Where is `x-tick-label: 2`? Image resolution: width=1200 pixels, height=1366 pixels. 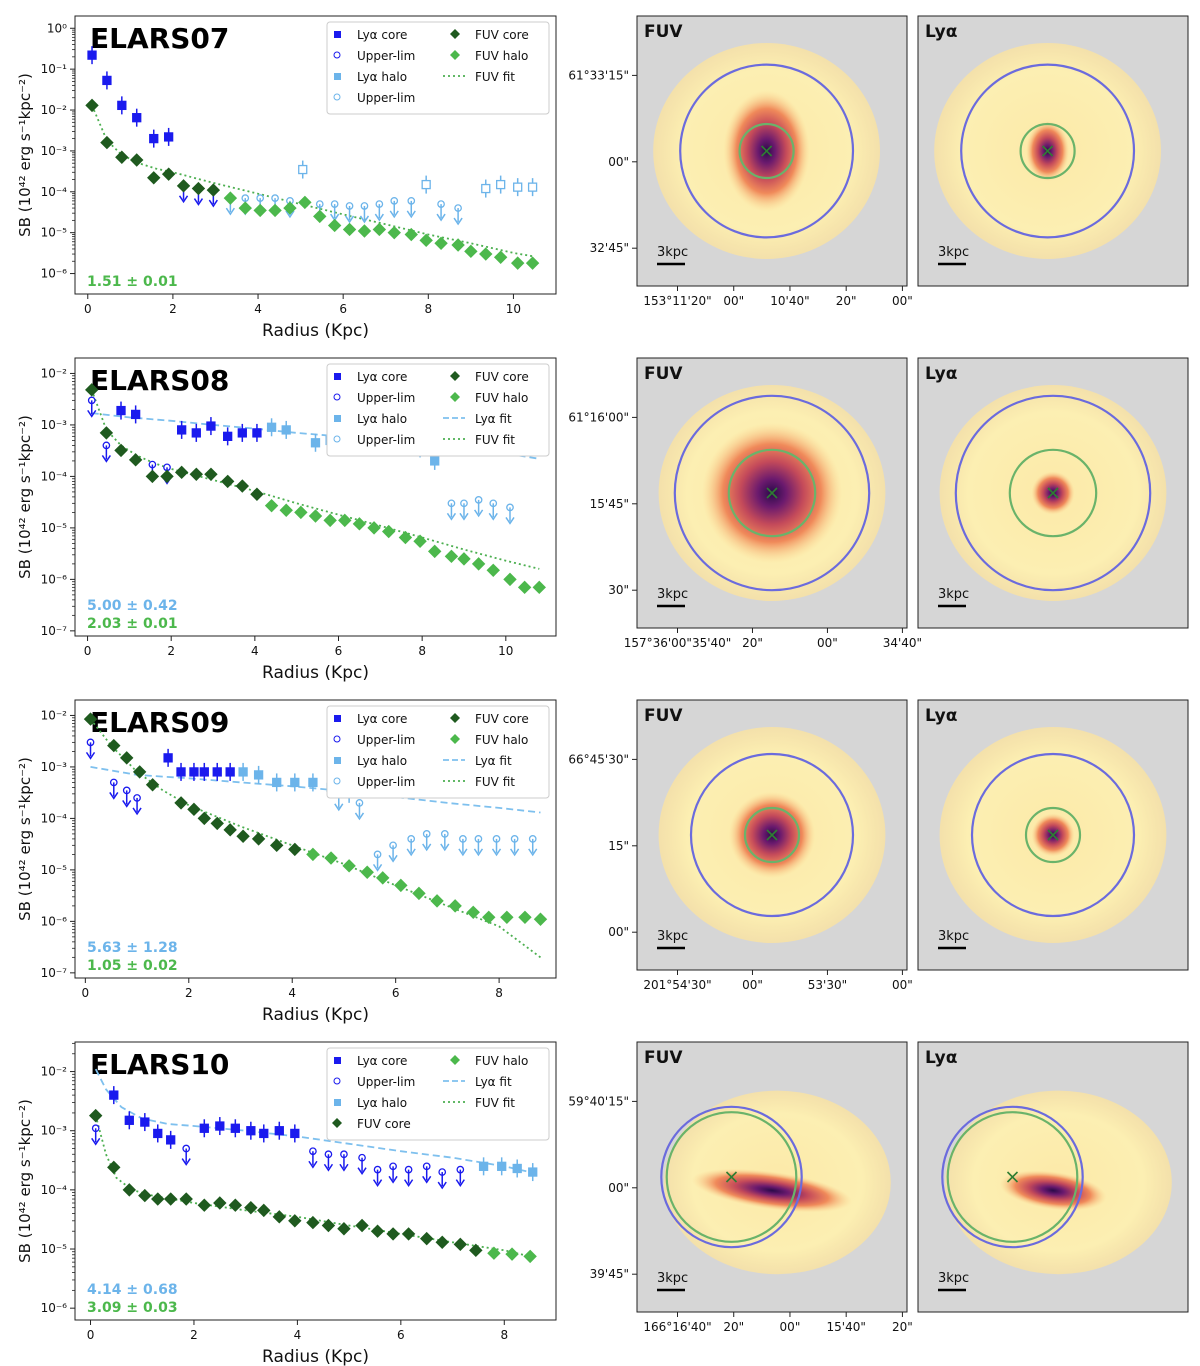 x-tick-label: 2 is located at coordinates (189, 993).